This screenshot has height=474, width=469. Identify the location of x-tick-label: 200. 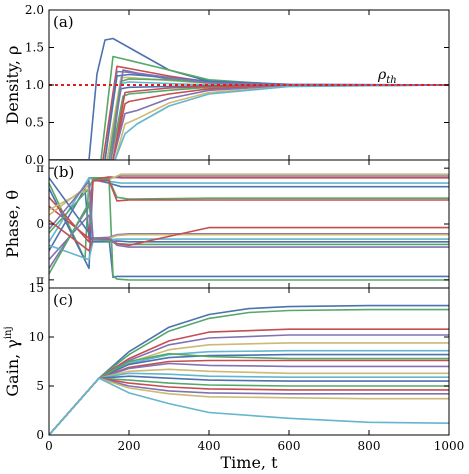
(129, 446).